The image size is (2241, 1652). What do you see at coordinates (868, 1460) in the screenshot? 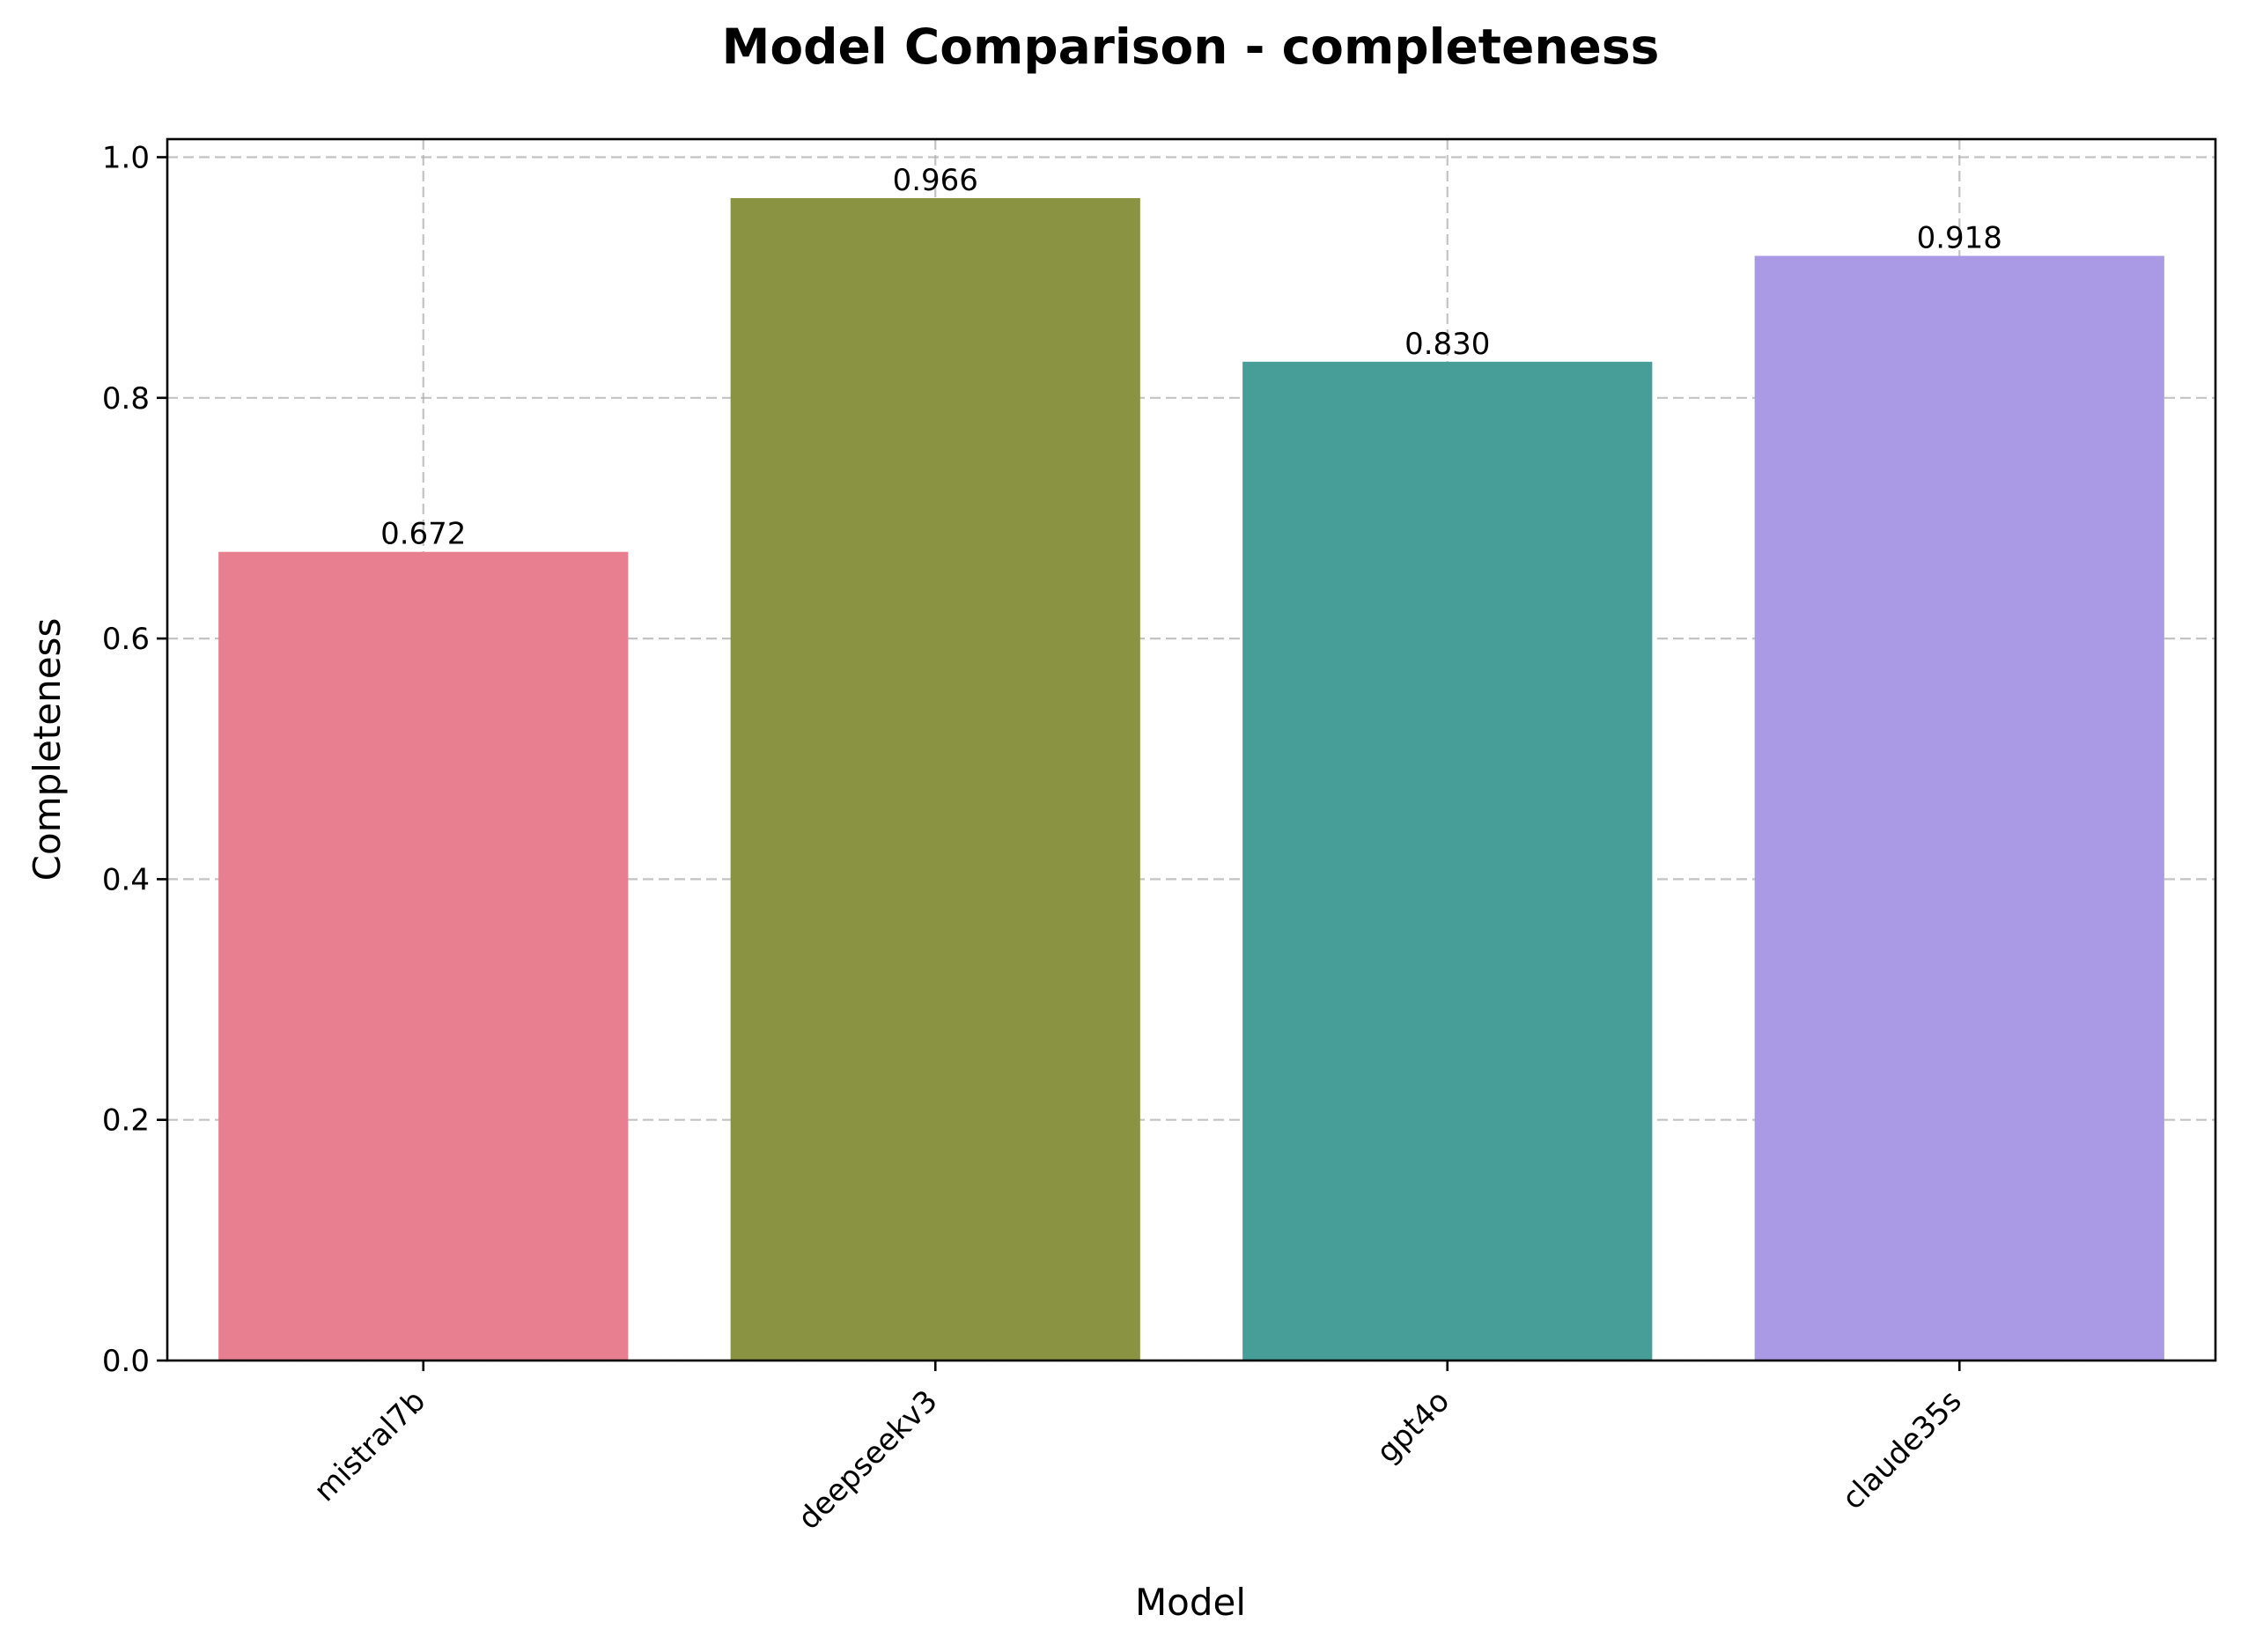
I see `x-tick-label-deepseekv3: deepseekv3` at bounding box center [868, 1460].